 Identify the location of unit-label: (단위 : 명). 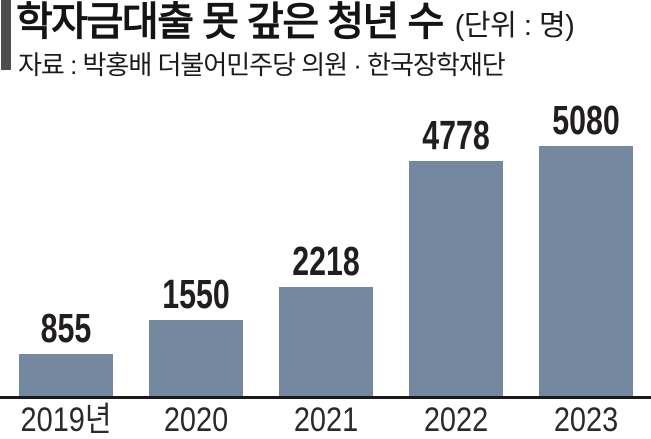
(514, 26).